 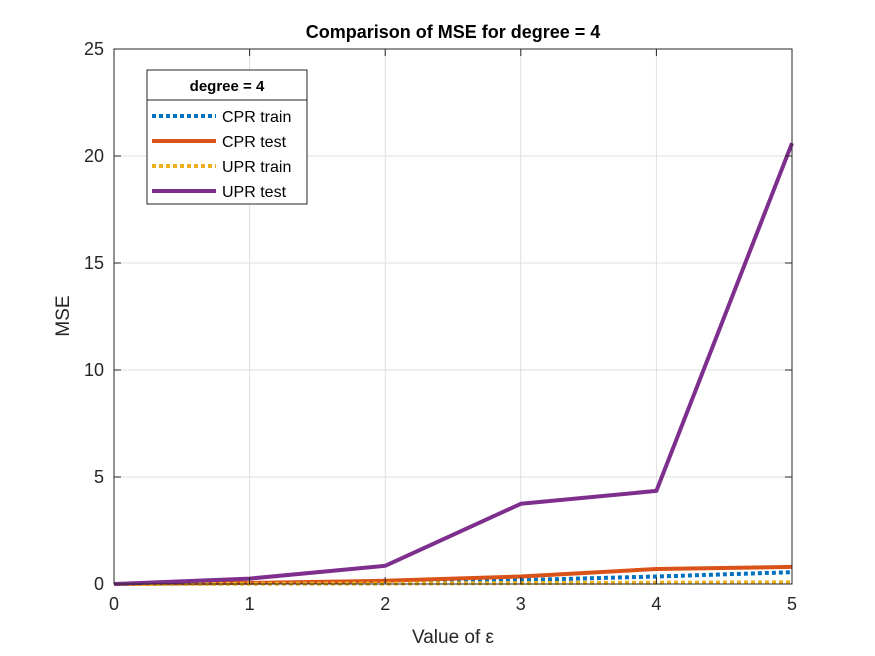 I want to click on x-tick-label: 5, so click(x=792, y=604).